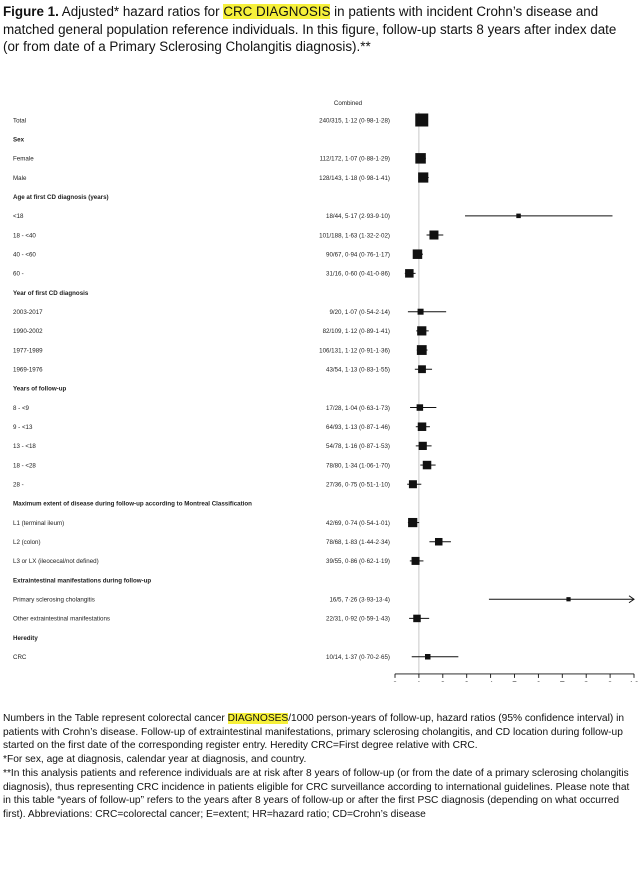  I want to click on row-label: 9 - <13, so click(23, 427).